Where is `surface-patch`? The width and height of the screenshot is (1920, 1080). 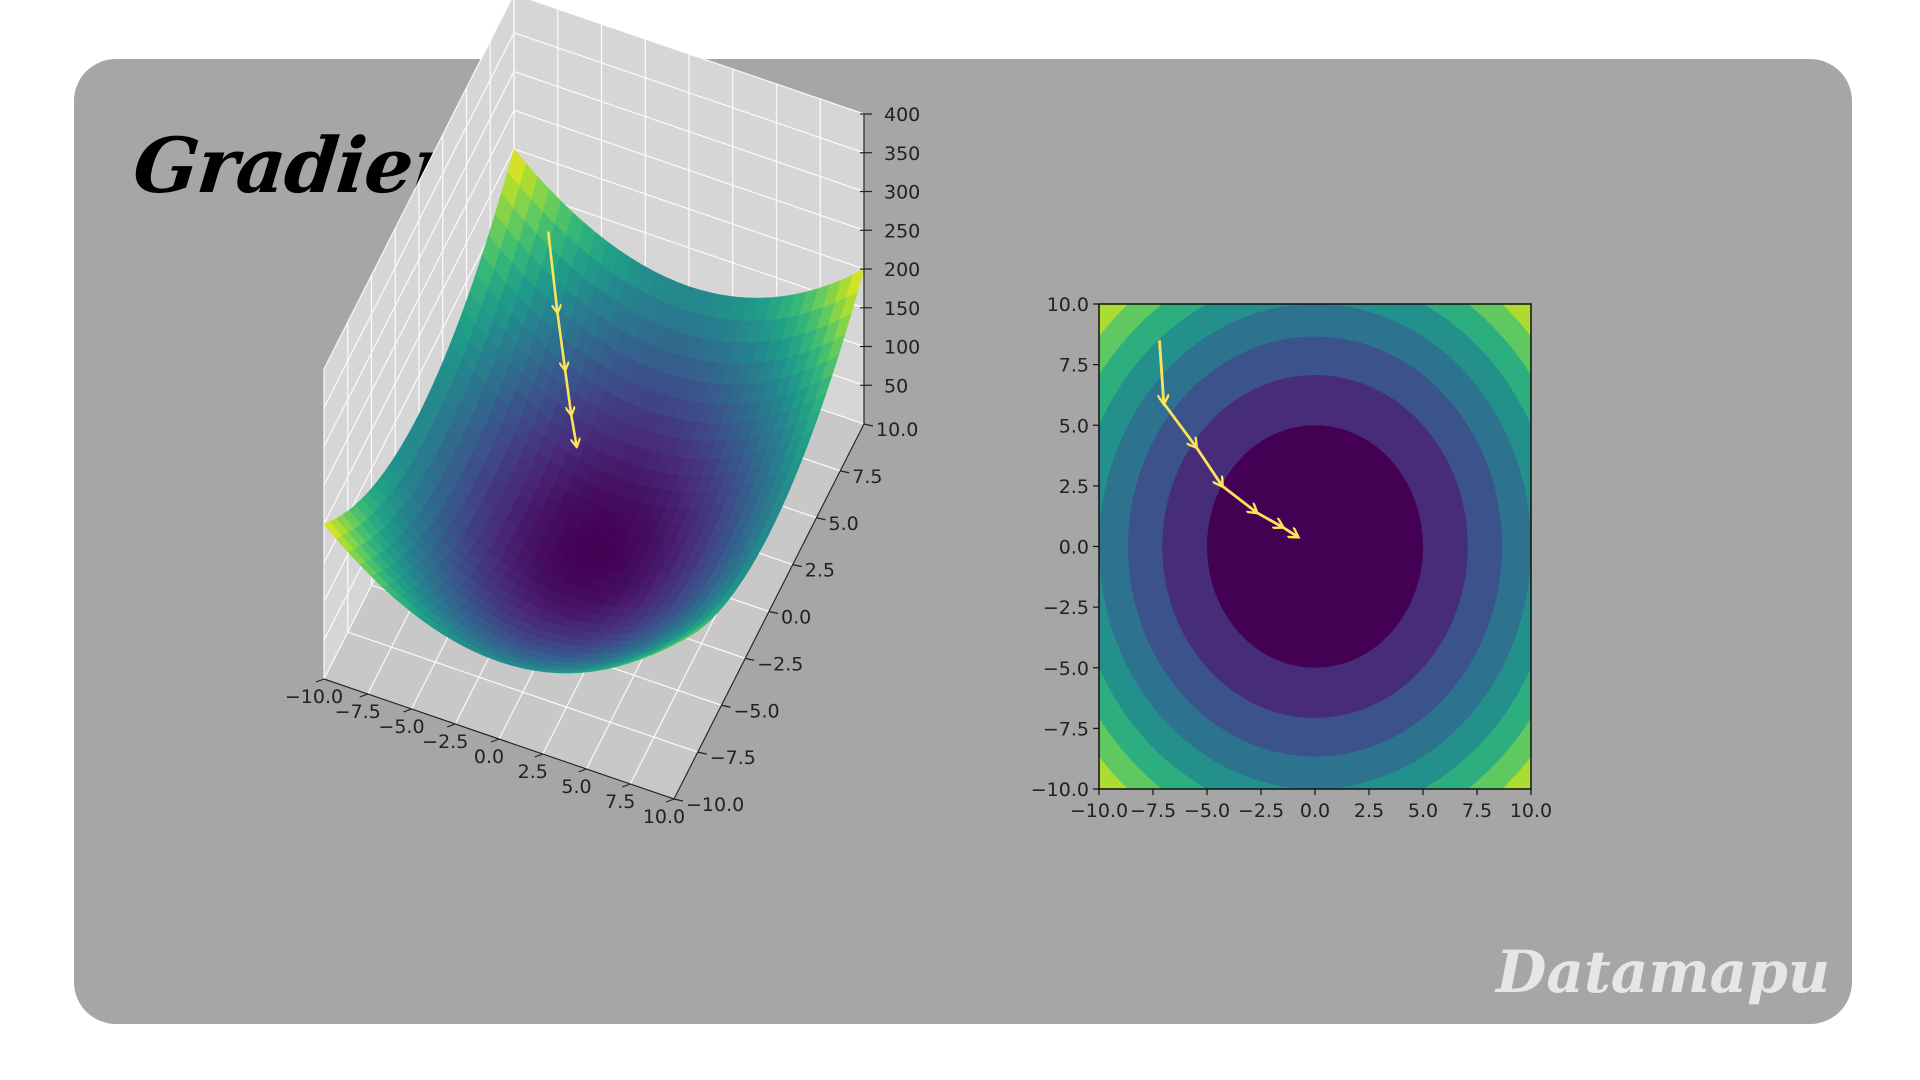 surface-patch is located at coordinates (516, 167).